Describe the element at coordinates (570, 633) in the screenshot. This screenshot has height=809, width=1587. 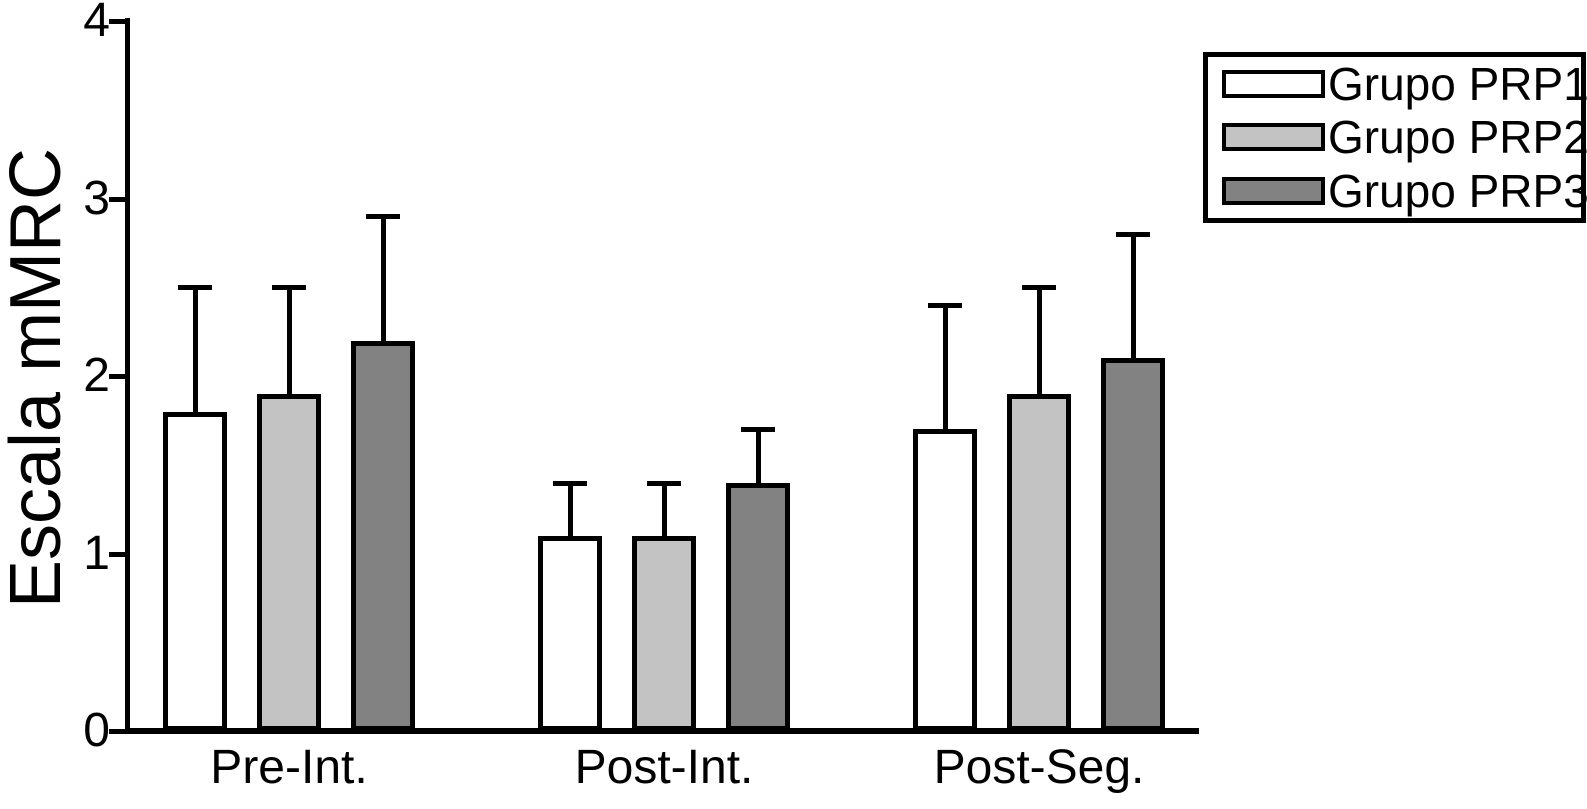
I see `bar-grupo-prp1-post-int` at that location.